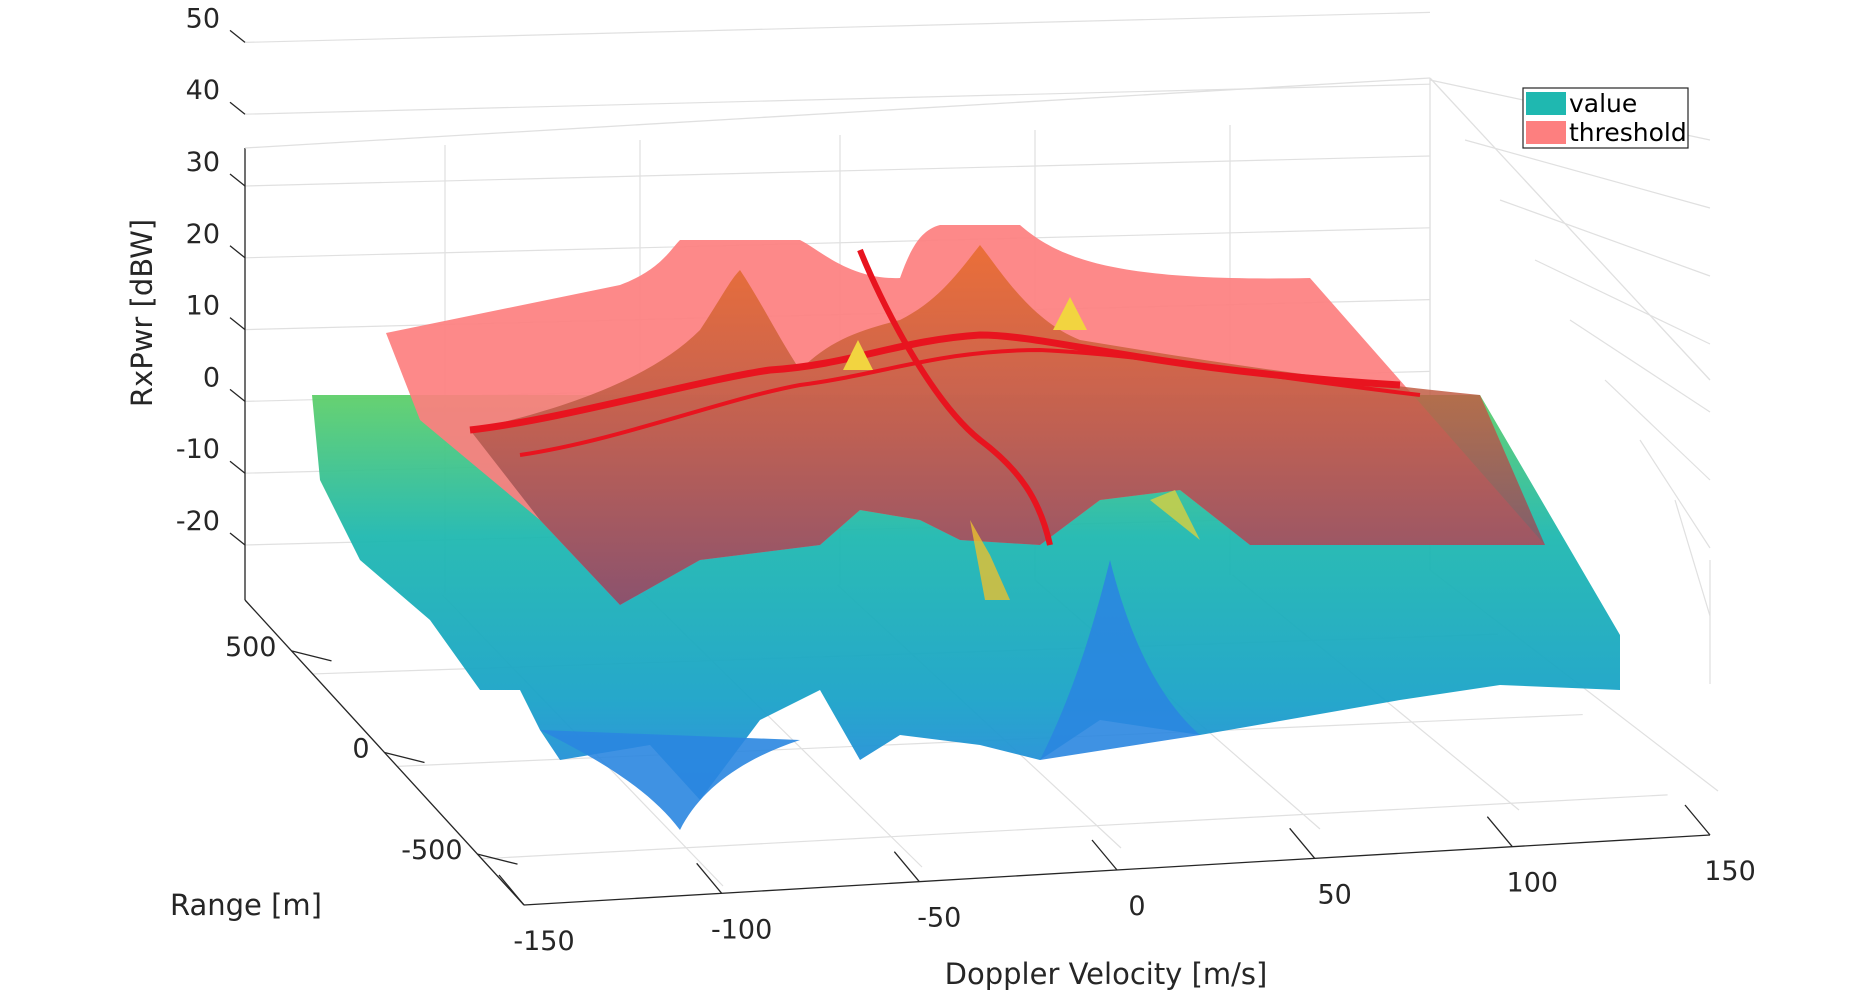 Image resolution: width=1855 pixels, height=1001 pixels. I want to click on z-tick-label: 30, so click(203, 162).